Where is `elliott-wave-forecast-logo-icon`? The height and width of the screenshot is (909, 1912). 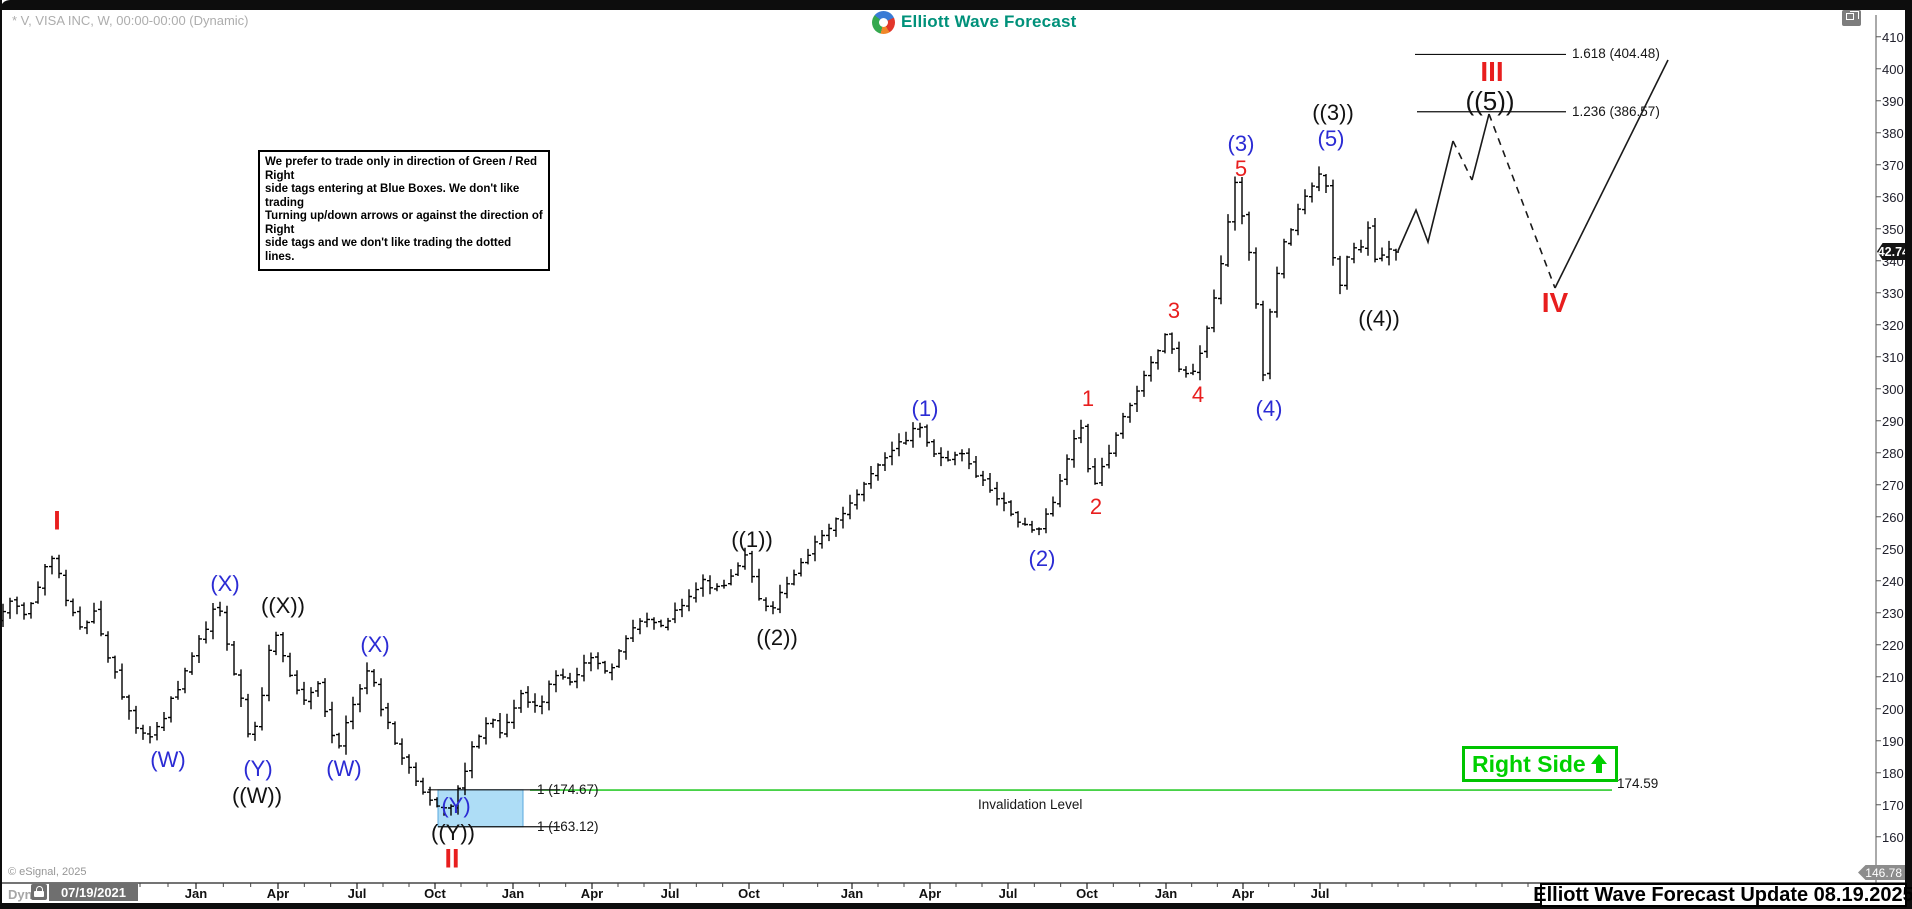
elliott-wave-forecast-logo-icon is located at coordinates (883, 22).